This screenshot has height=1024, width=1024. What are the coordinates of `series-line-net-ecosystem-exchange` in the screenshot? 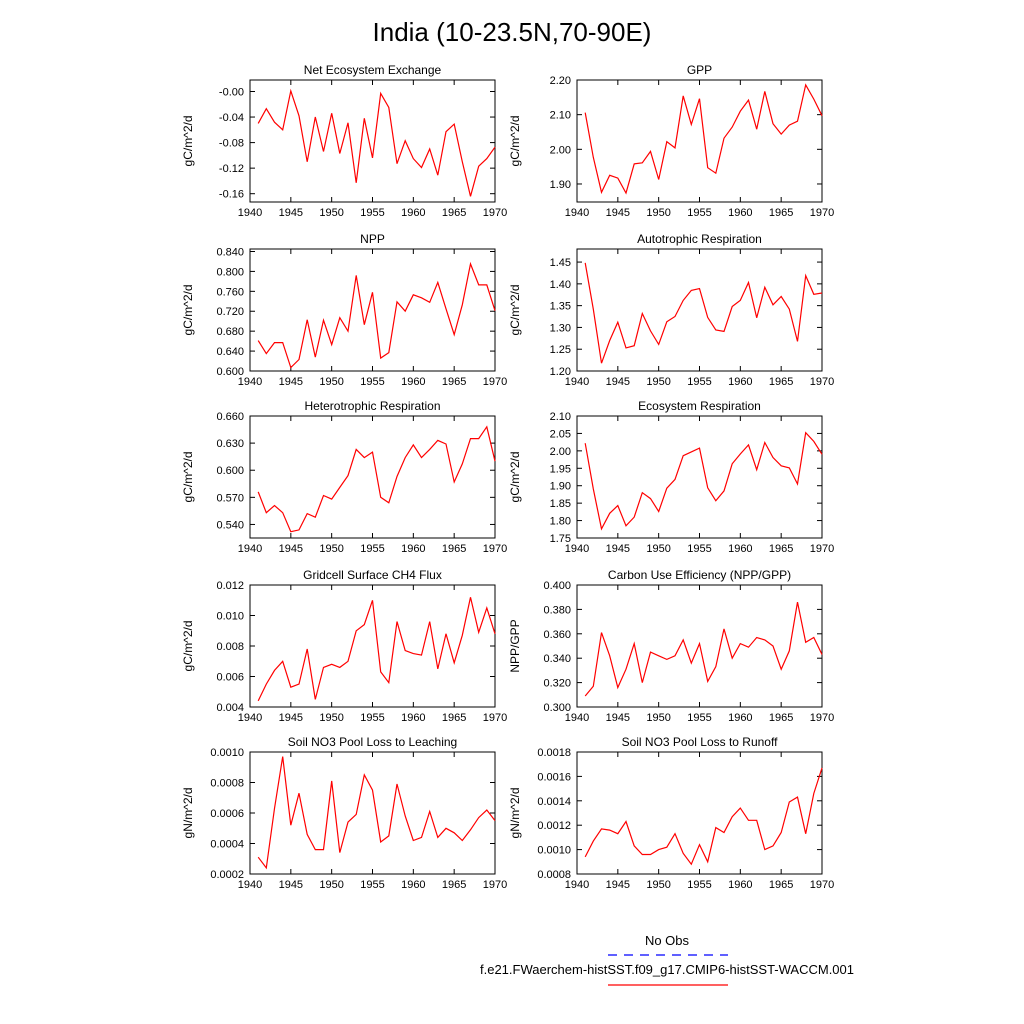 It's located at (376, 142).